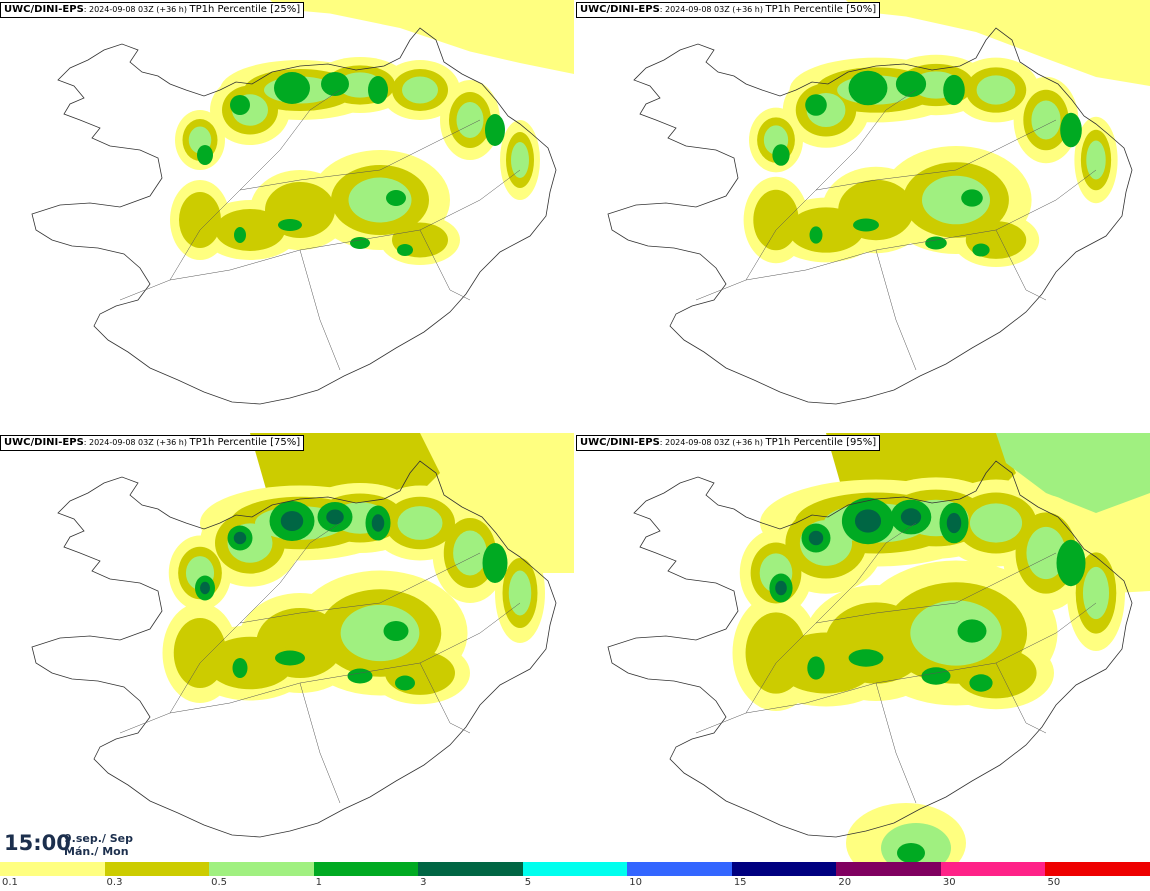 The width and height of the screenshot is (1150, 891). I want to click on precip-colorbar, so click(575, 869).